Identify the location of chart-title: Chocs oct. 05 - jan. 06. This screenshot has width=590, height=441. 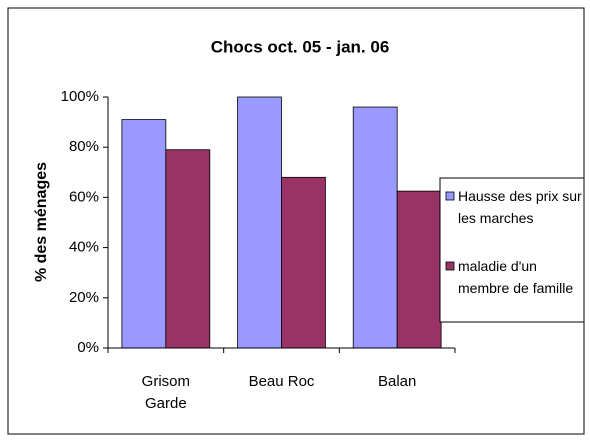
(300, 46).